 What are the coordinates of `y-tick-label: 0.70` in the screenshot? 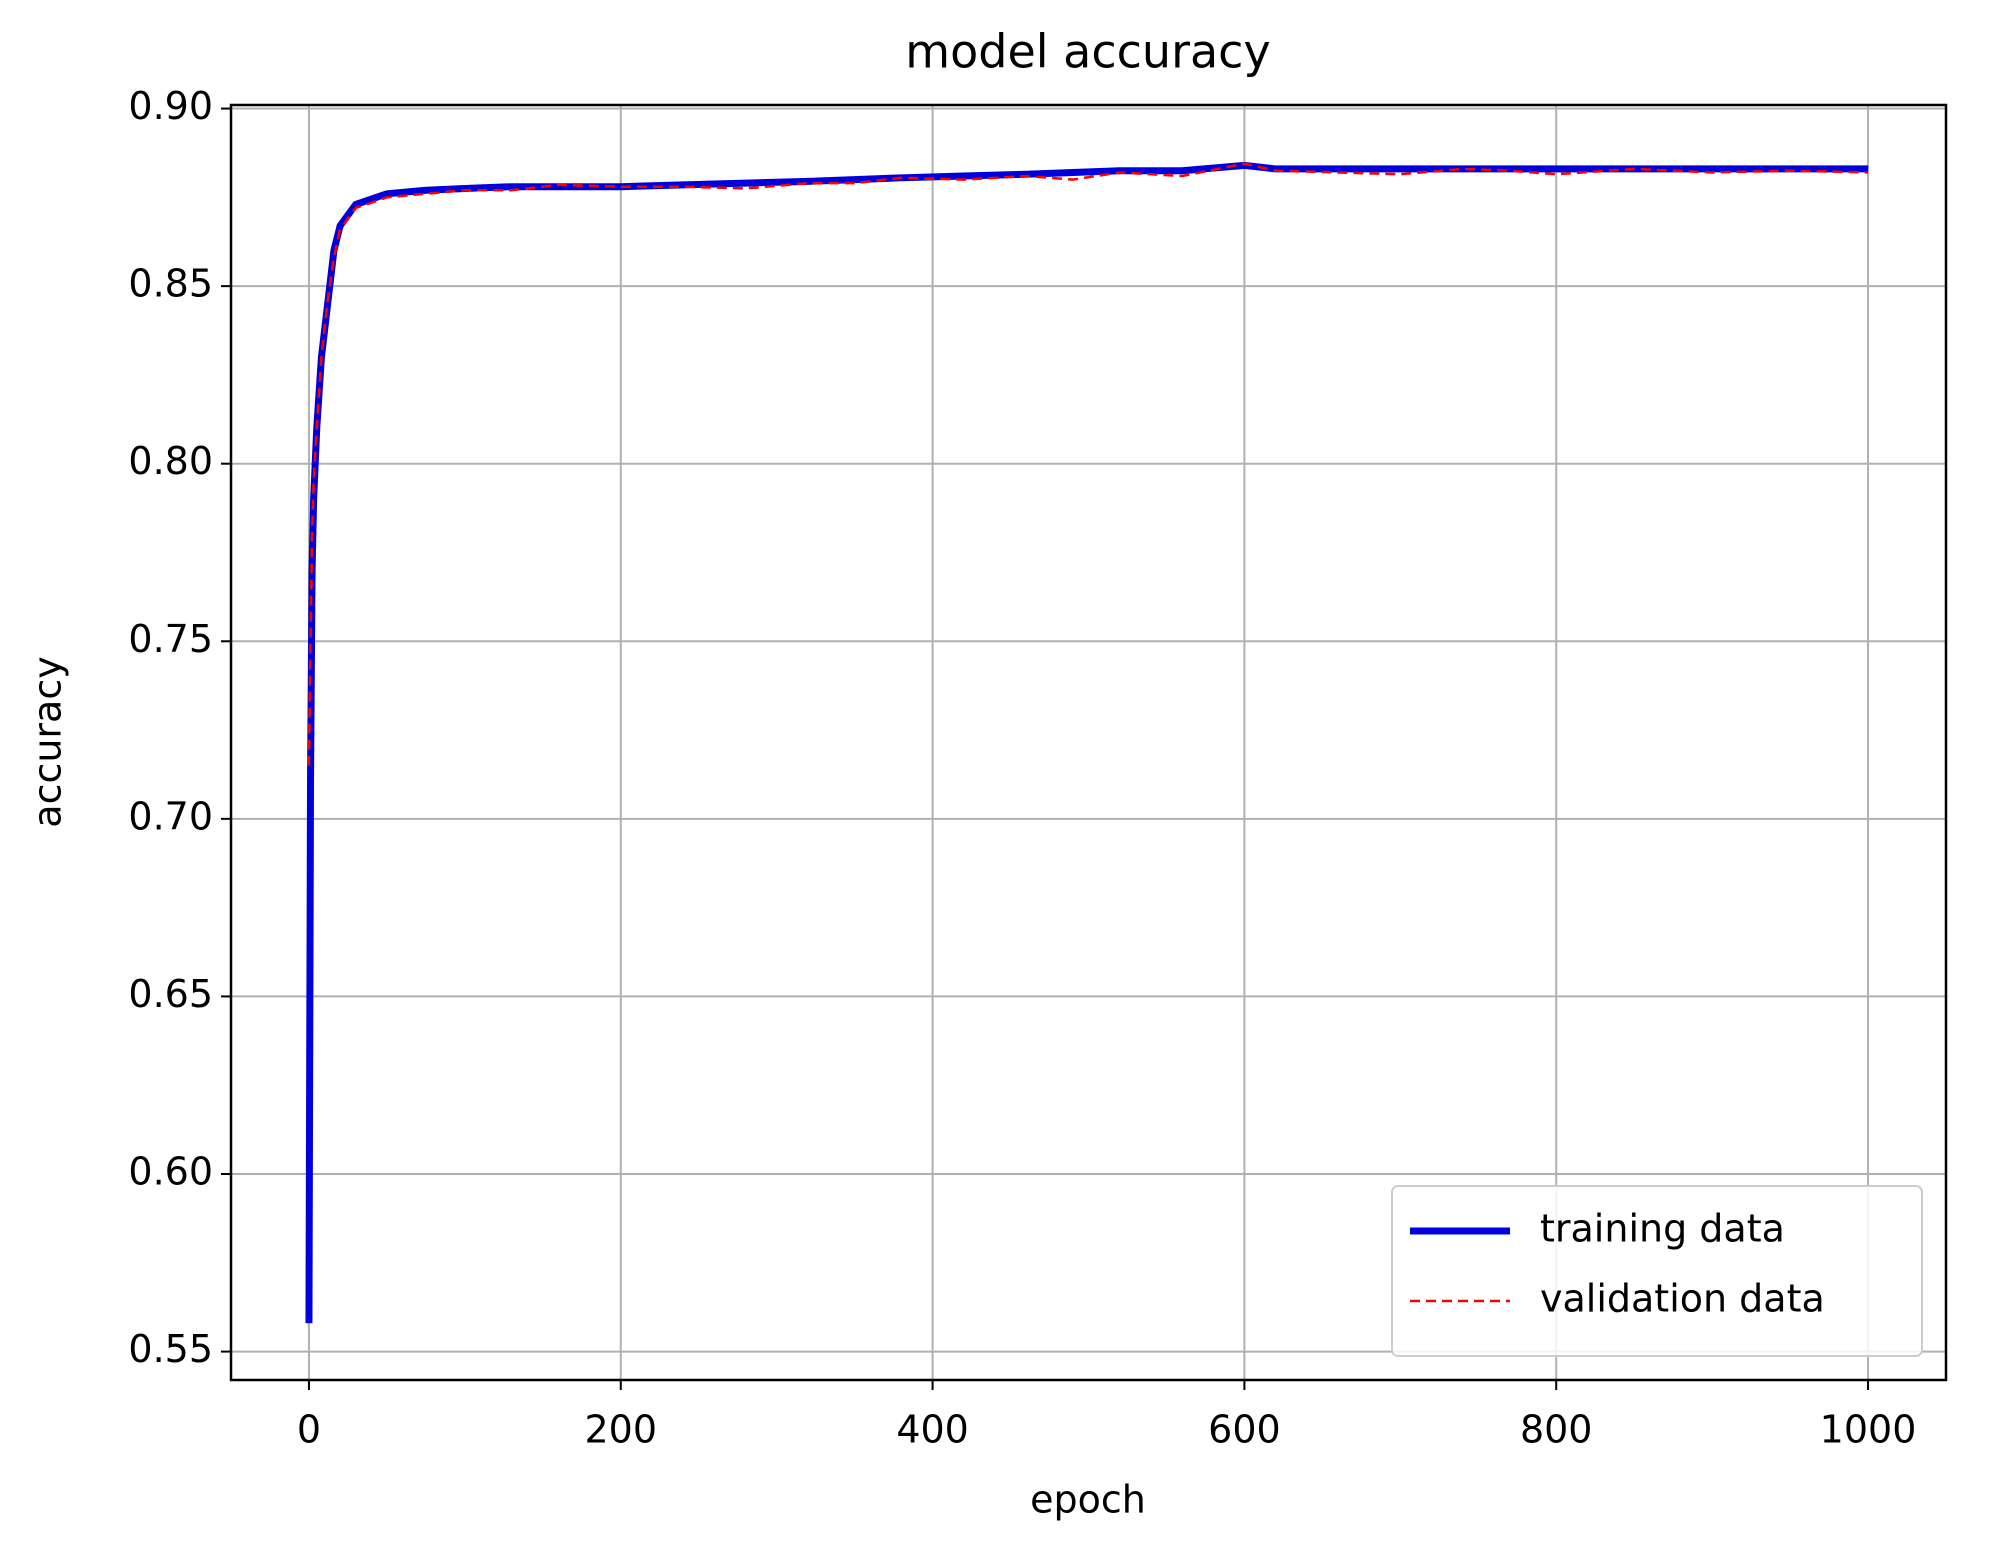 It's located at (170, 816).